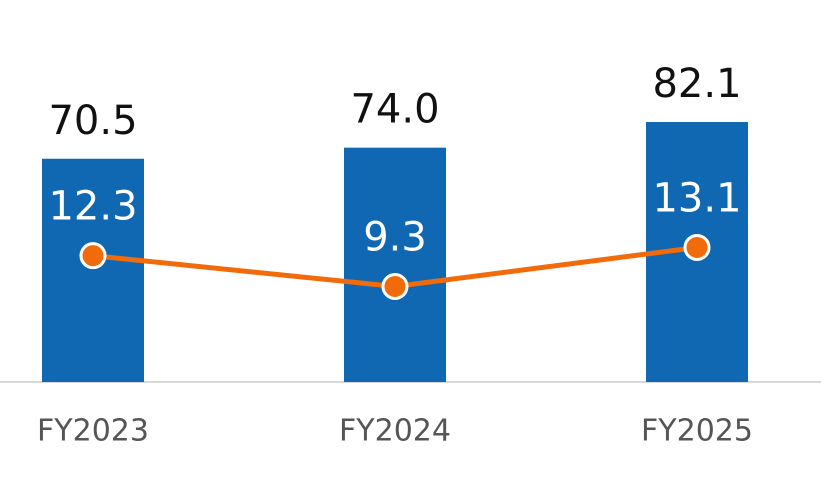 The image size is (821, 481). Describe the element at coordinates (92, 207) in the screenshot. I see `line-value-label: 12.3` at that location.